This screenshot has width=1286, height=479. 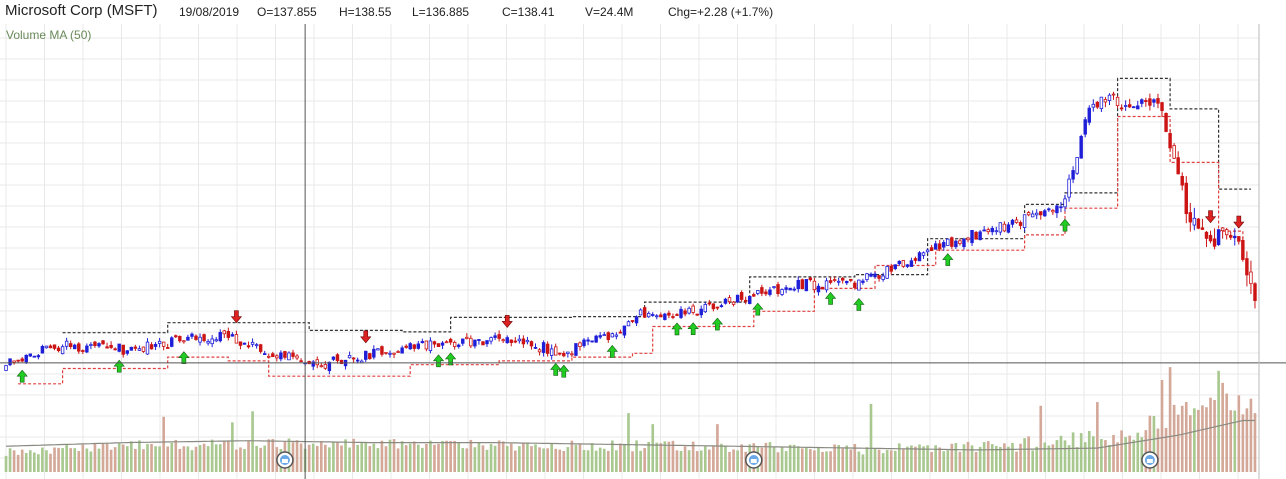 I want to click on quote-change: Chg=+2.28 (+1.7%), so click(x=721, y=12).